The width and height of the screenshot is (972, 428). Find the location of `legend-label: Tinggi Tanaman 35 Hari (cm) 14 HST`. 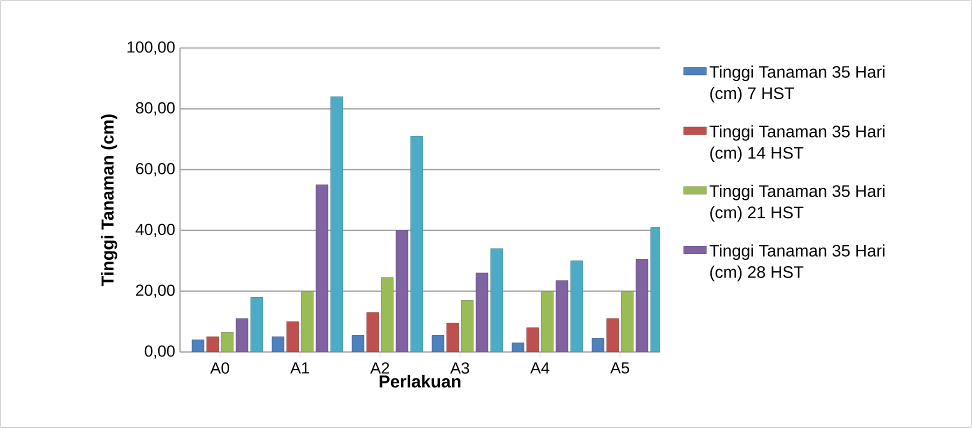

legend-label: Tinggi Tanaman 35 Hari (cm) 14 HST is located at coordinates (797, 143).